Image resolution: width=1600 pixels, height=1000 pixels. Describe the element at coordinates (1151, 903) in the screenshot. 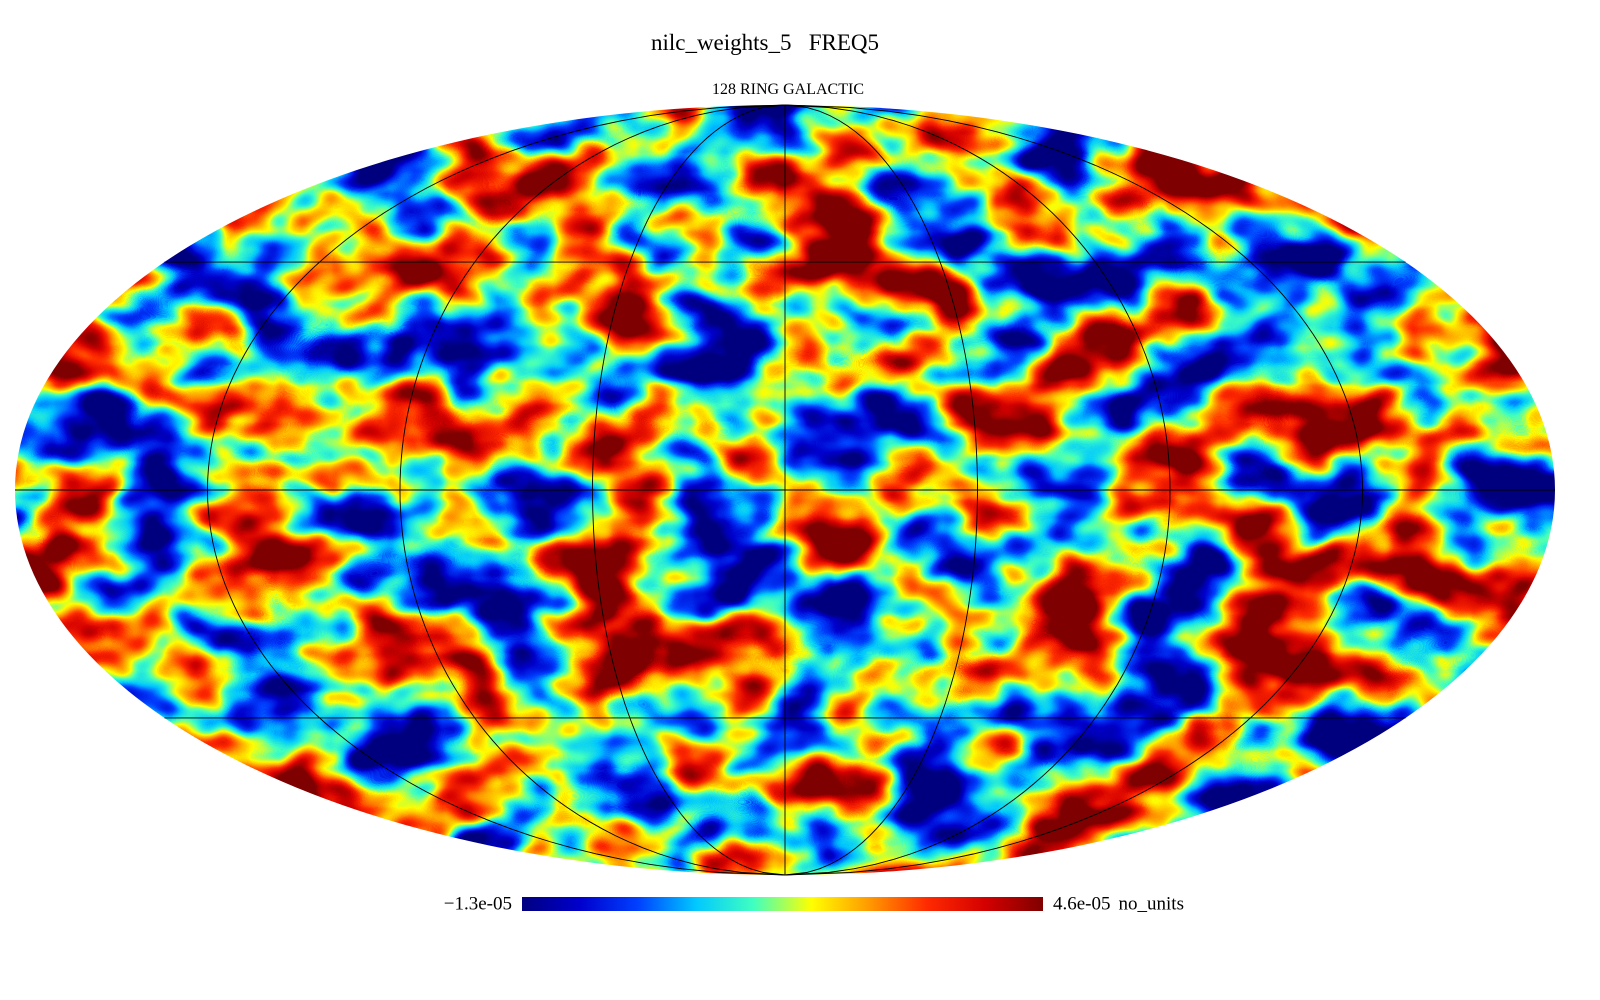

I see `colorbar-unit: no_units` at that location.